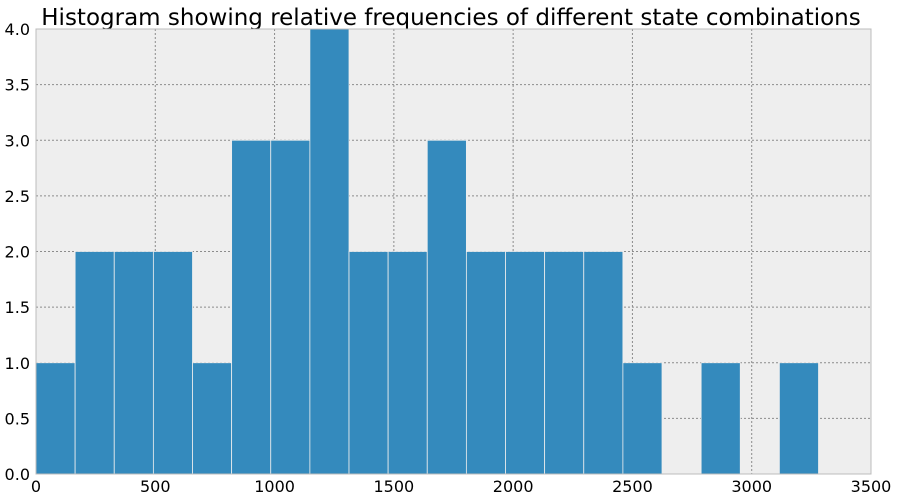  I want to click on x-tick-label: 2500, so click(632, 486).